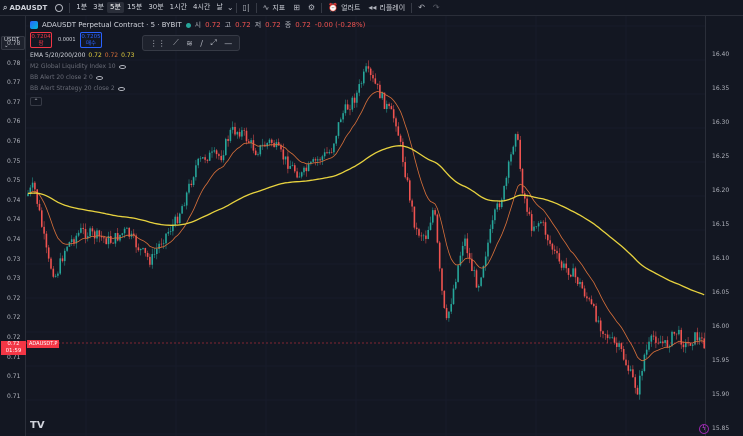 The width and height of the screenshot is (743, 436). I want to click on tool-button: ⚙, so click(311, 8).